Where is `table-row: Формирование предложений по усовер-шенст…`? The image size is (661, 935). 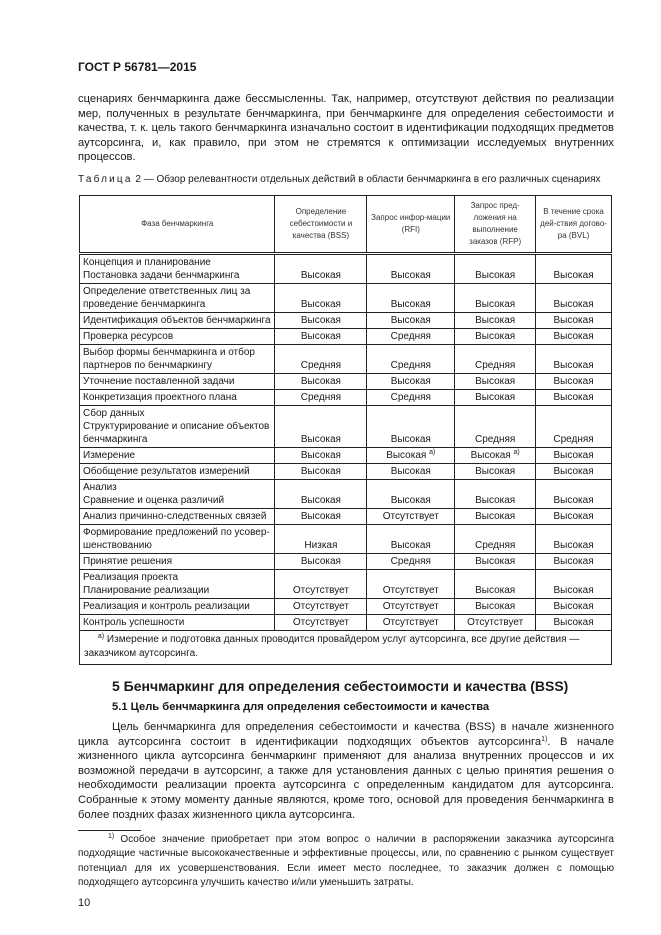
table-row: Формирование предложений по усовер-шенст… is located at coordinates (345, 538).